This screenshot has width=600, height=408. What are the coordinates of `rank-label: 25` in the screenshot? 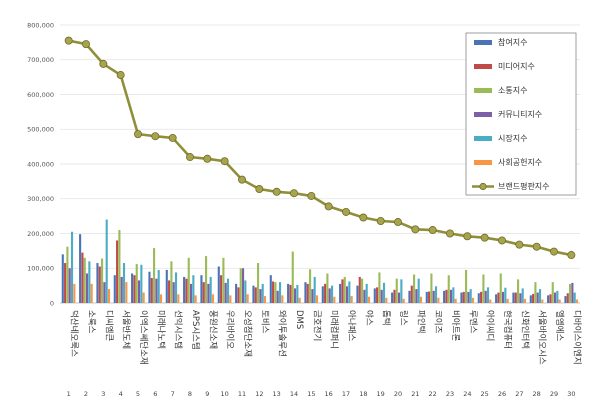 It's located at (485, 394).